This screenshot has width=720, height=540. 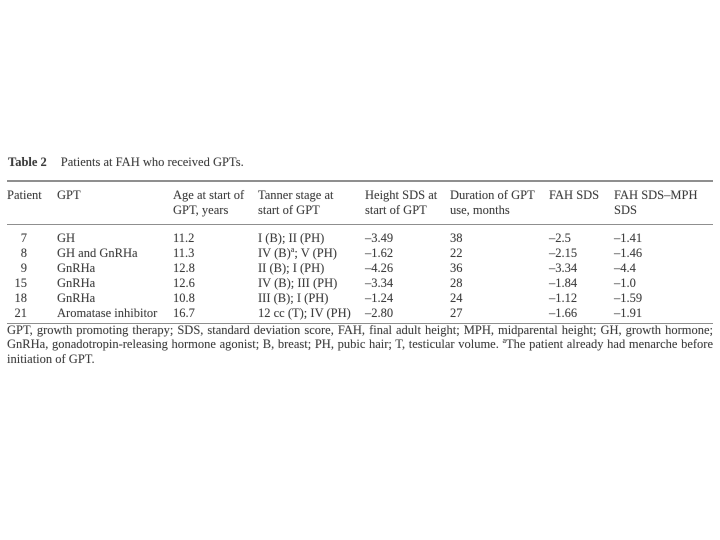 I want to click on tanner-cell: I (B); II (PH), so click(x=291, y=238).